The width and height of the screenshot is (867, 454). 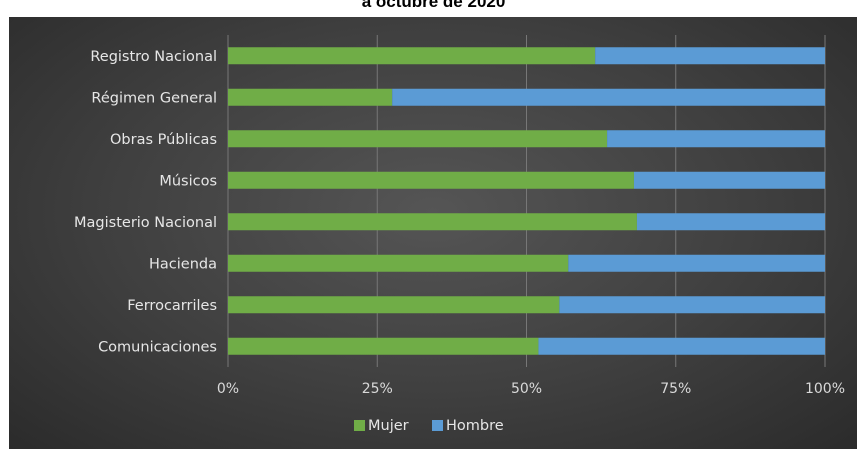 I want to click on legend-swatch-hombre, so click(x=437, y=425).